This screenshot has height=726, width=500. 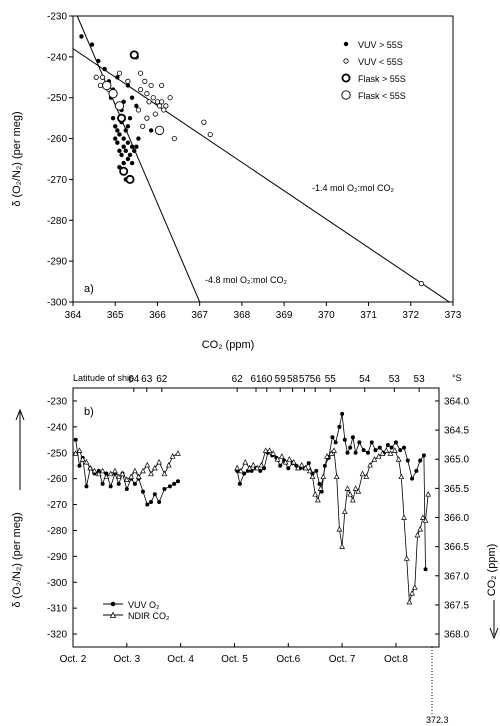 What do you see at coordinates (281, 379) in the screenshot?
I see `b-top-tick-label: 59` at bounding box center [281, 379].